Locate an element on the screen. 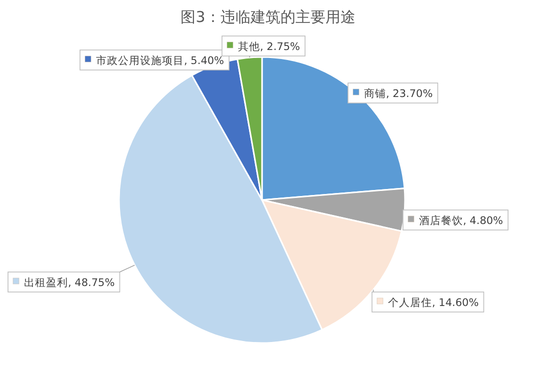 The height and width of the screenshot is (370, 537). legend-label: 出租盈利, 48.75% is located at coordinates (69, 282).